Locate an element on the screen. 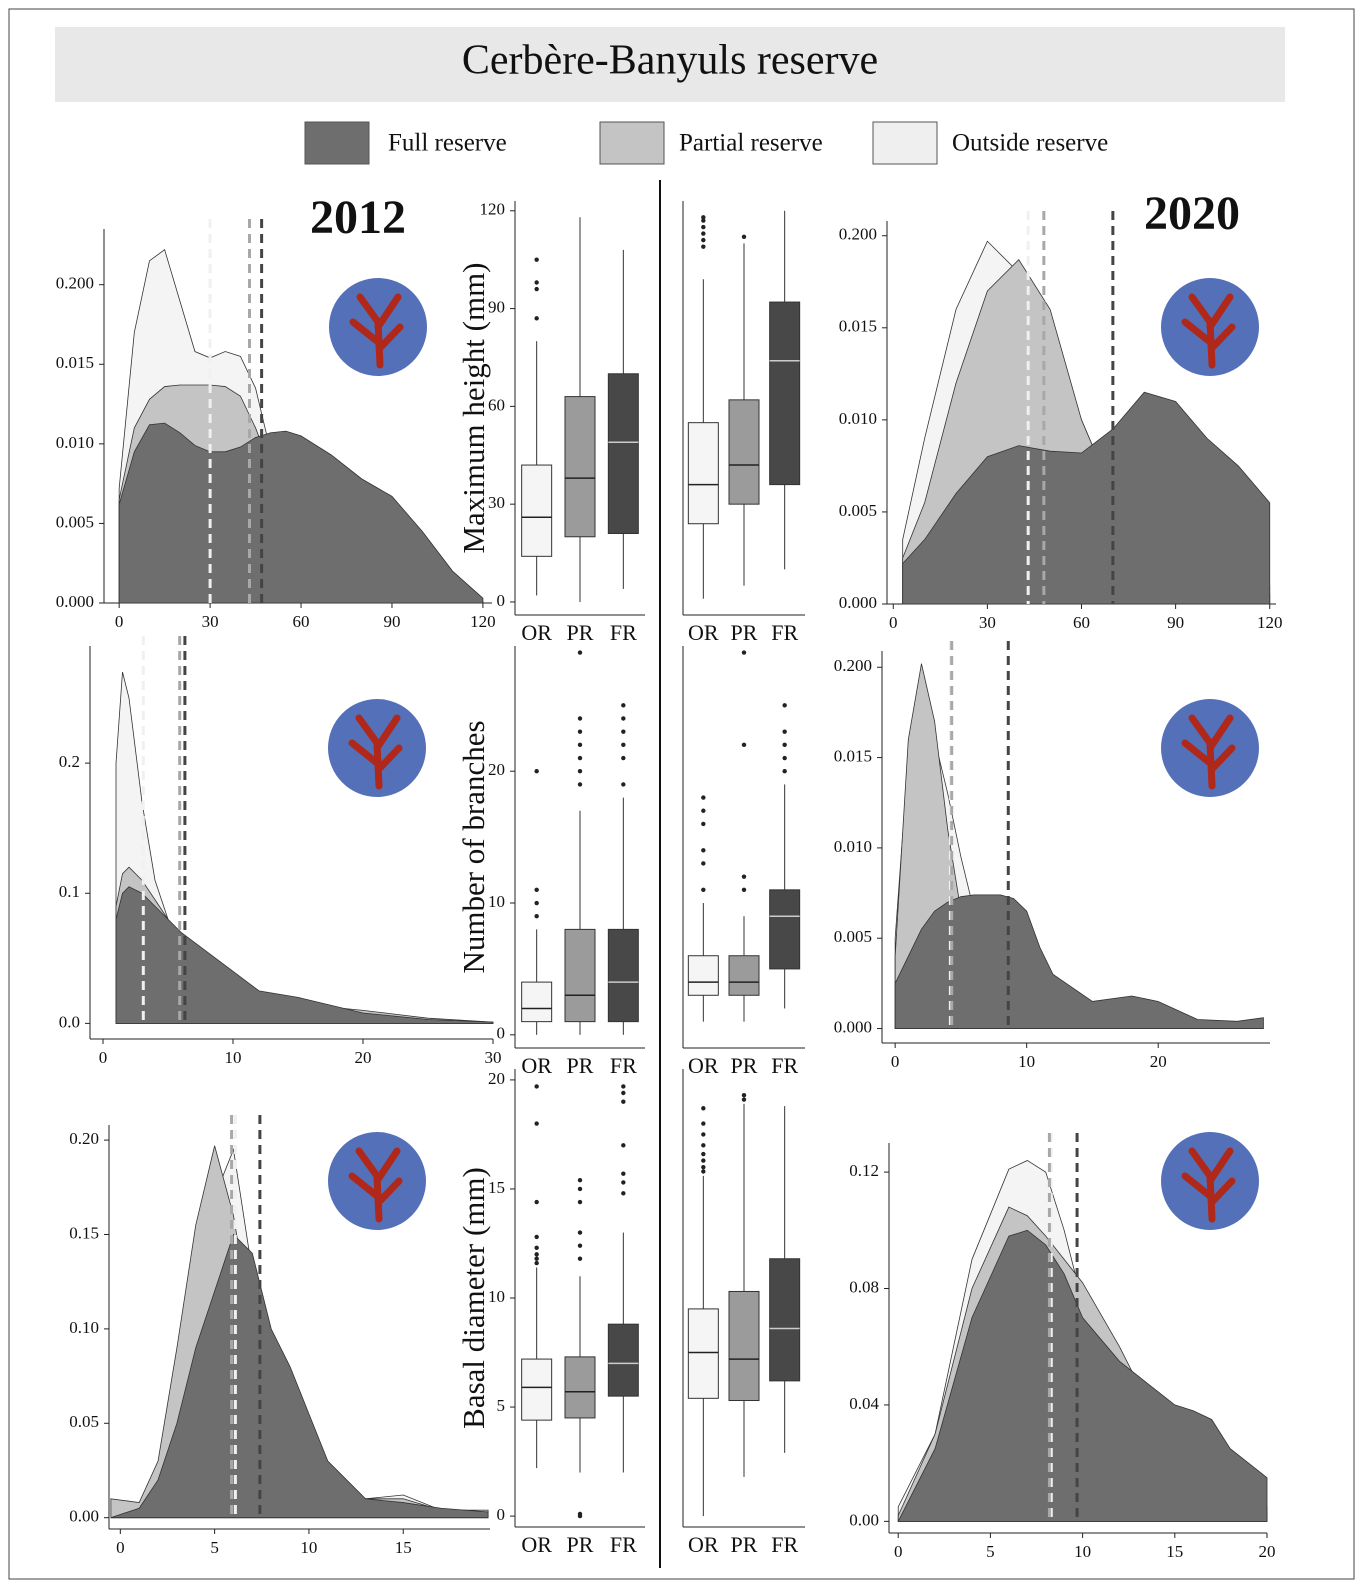 The height and width of the screenshot is (1587, 1363). legend-label: Partial reserve is located at coordinates (751, 143).